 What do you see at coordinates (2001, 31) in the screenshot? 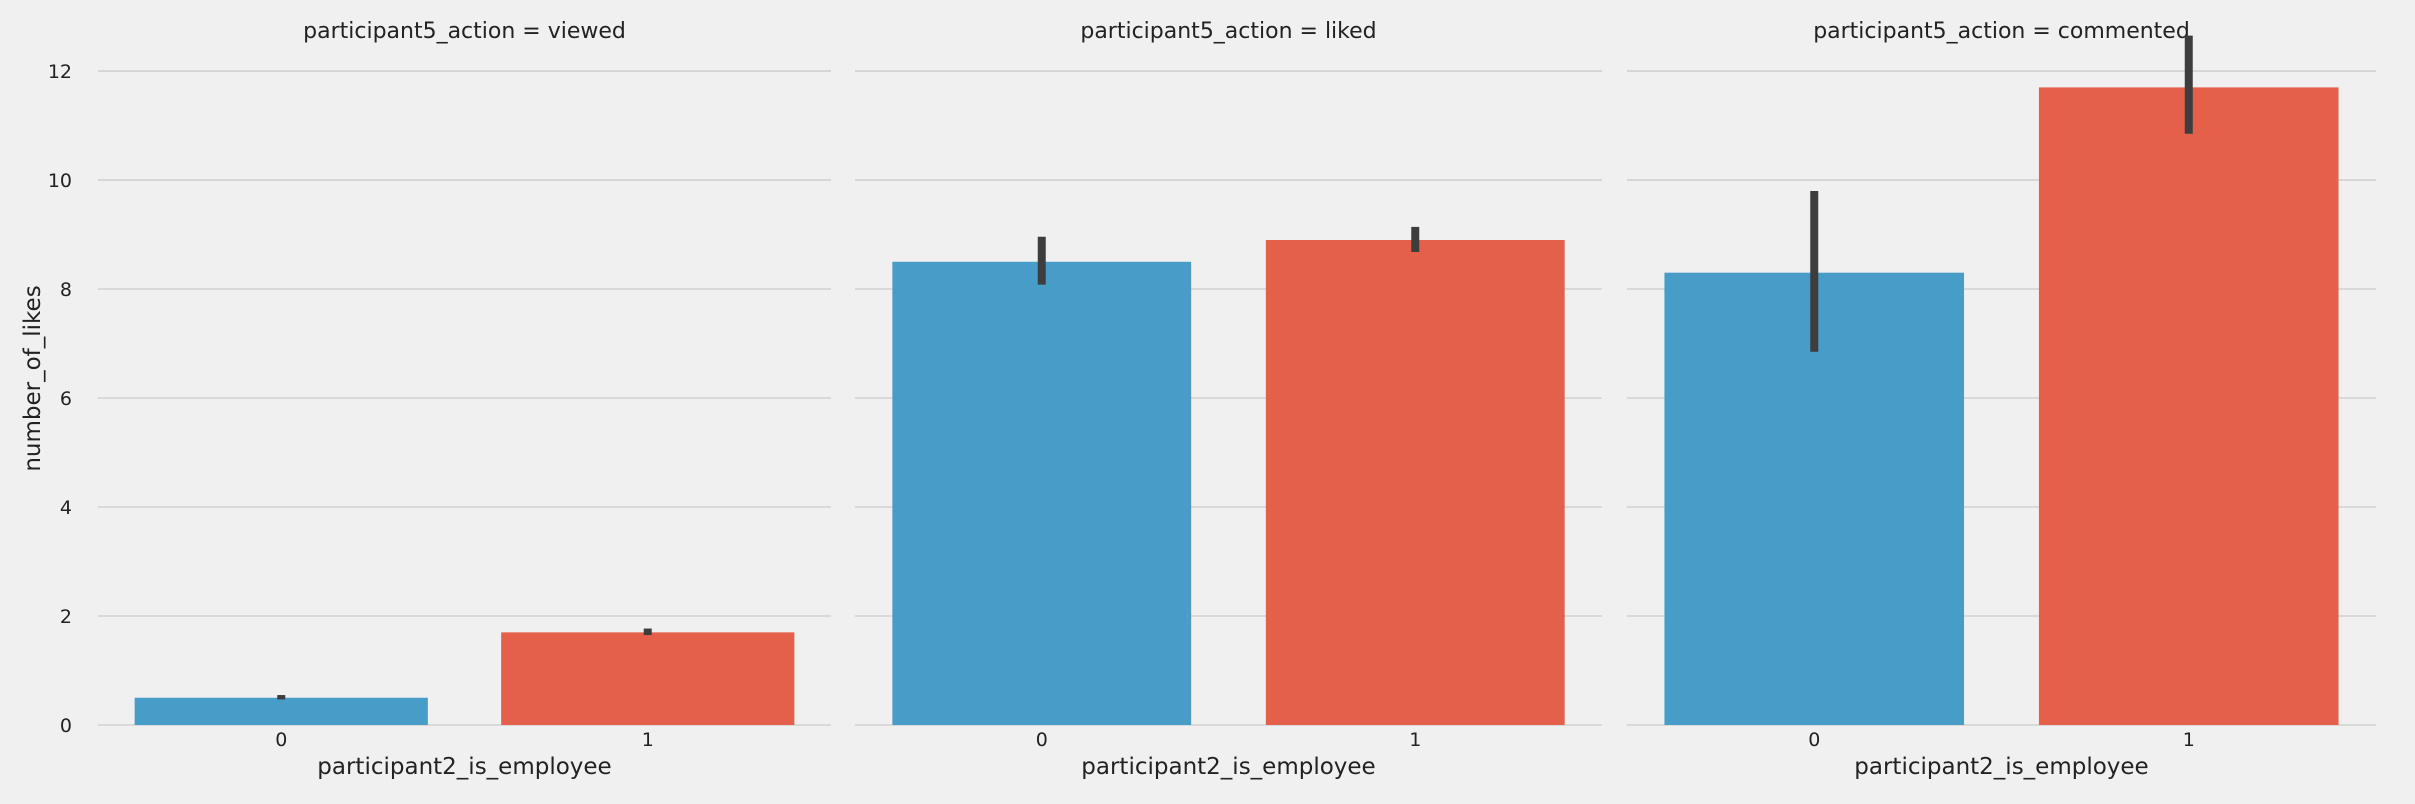
I see `facet-title: participant5_action = commented` at bounding box center [2001, 31].